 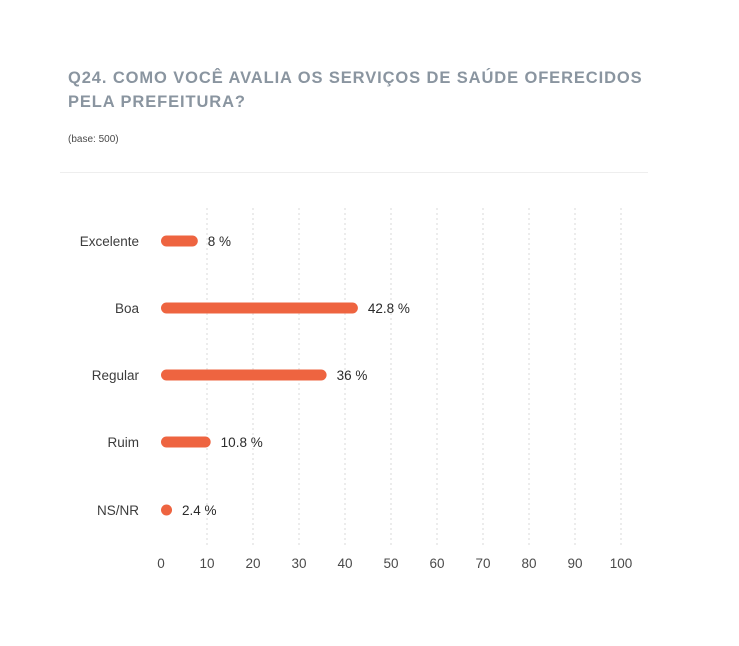 I want to click on category-label: Regular, so click(x=116, y=375).